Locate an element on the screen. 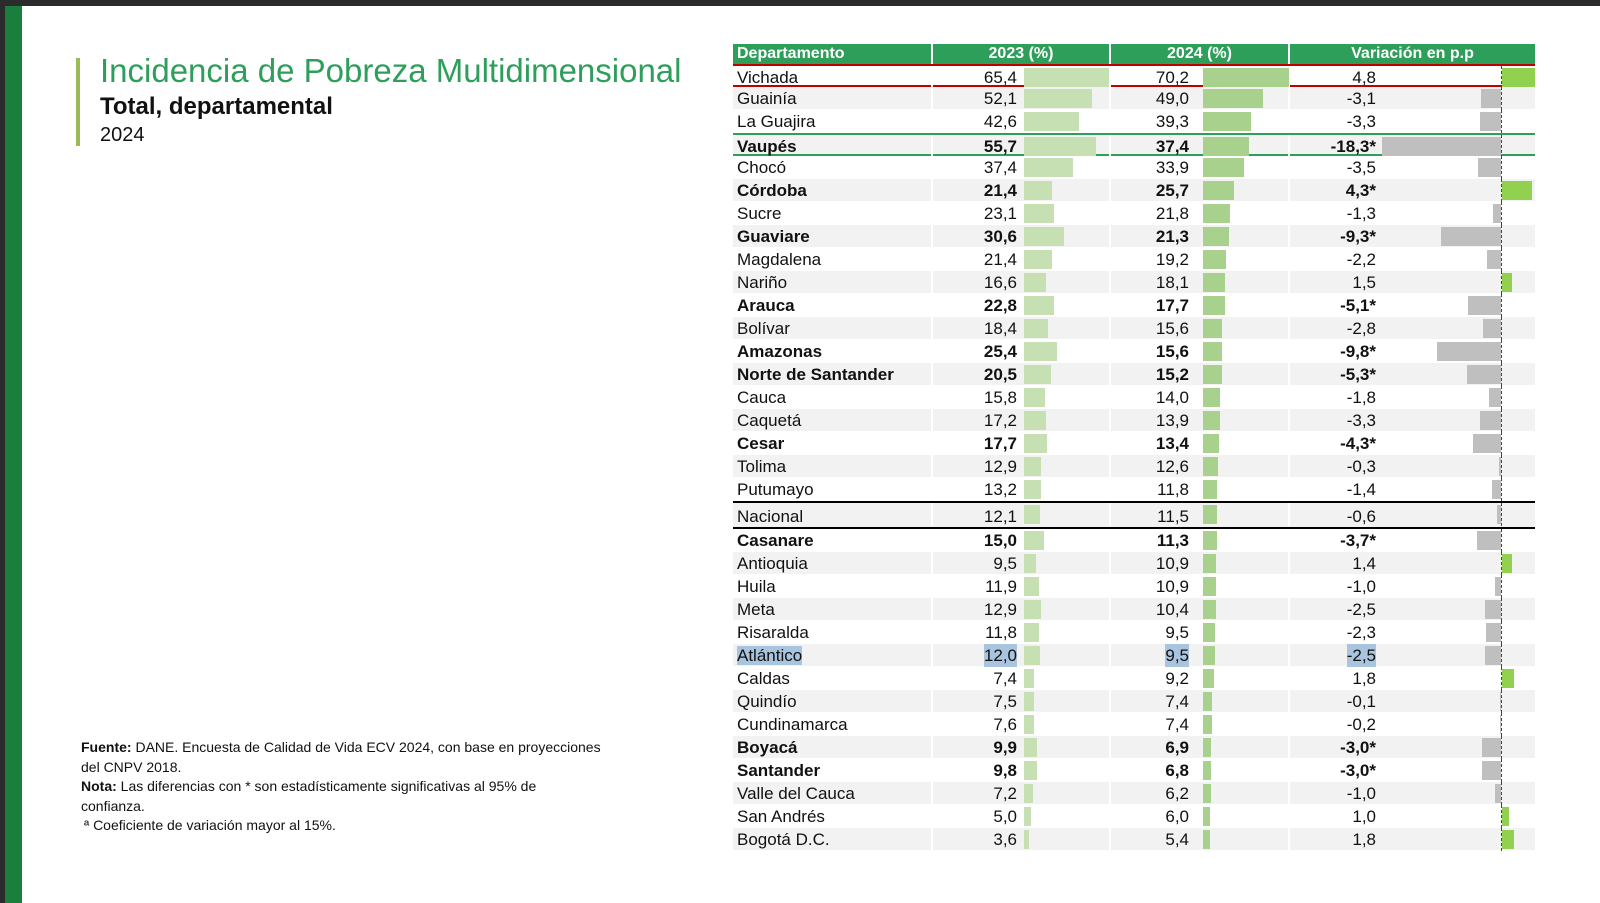  value-variation: -0,3 is located at coordinates (1361, 466).